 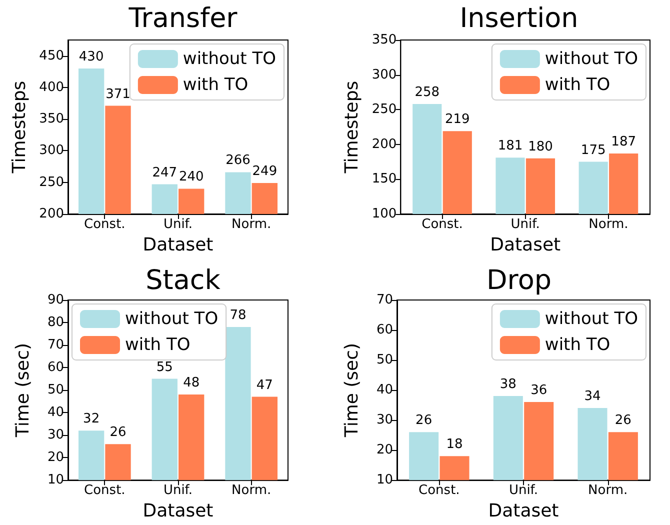 I want to click on data-label: 36, so click(x=539, y=390).